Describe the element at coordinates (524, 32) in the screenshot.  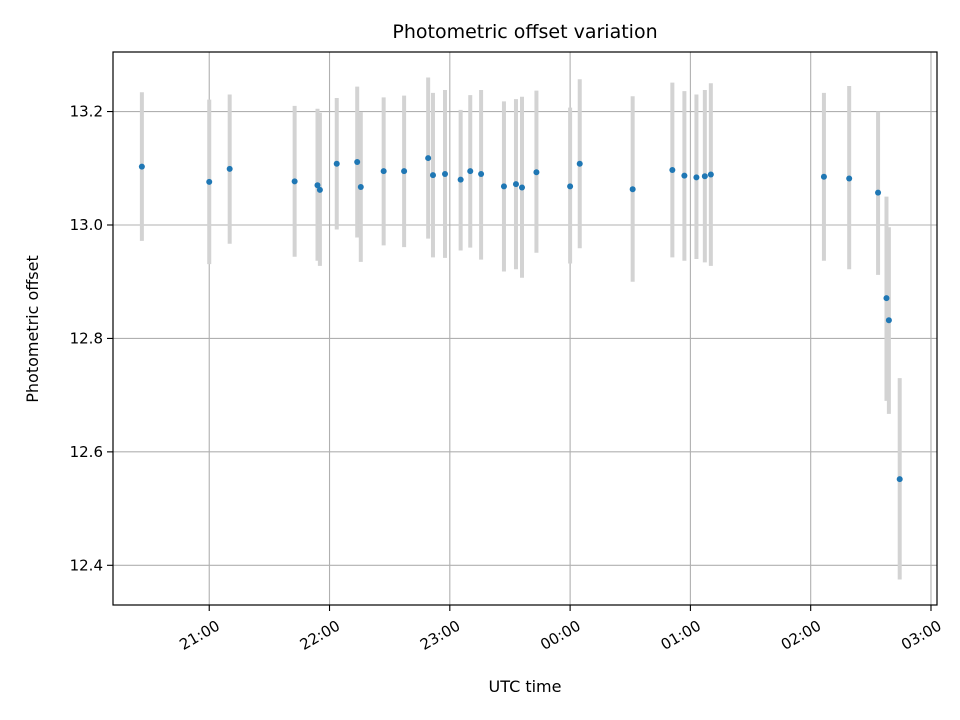
I see `chart-title: Photometric offset variation` at that location.